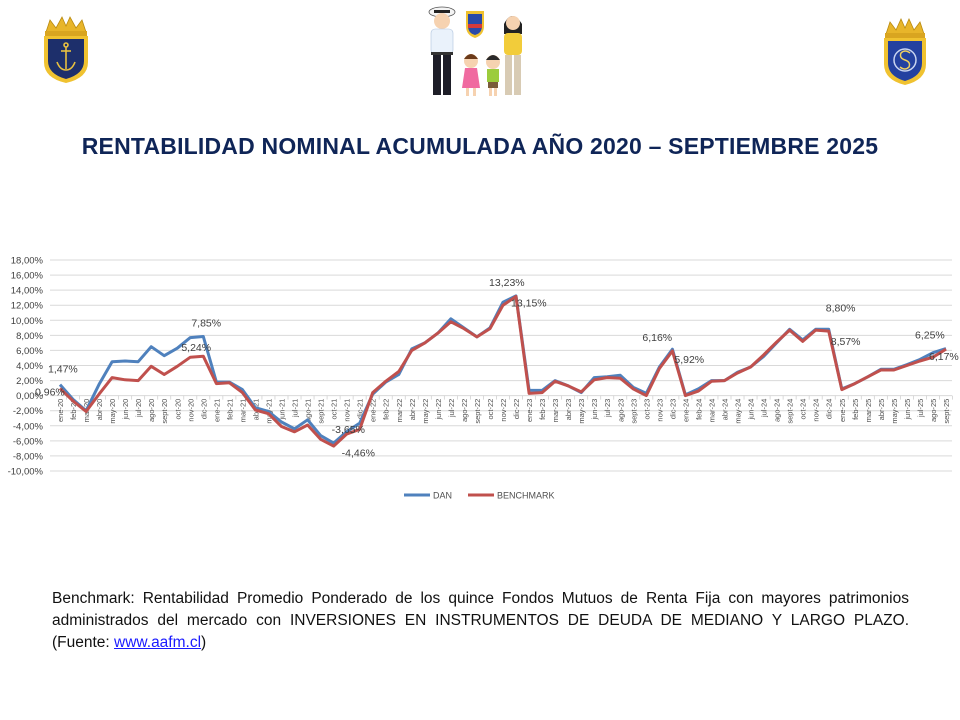 This screenshot has height=720, width=960. What do you see at coordinates (944, 357) in the screenshot?
I see `data-label: 6,17%` at bounding box center [944, 357].